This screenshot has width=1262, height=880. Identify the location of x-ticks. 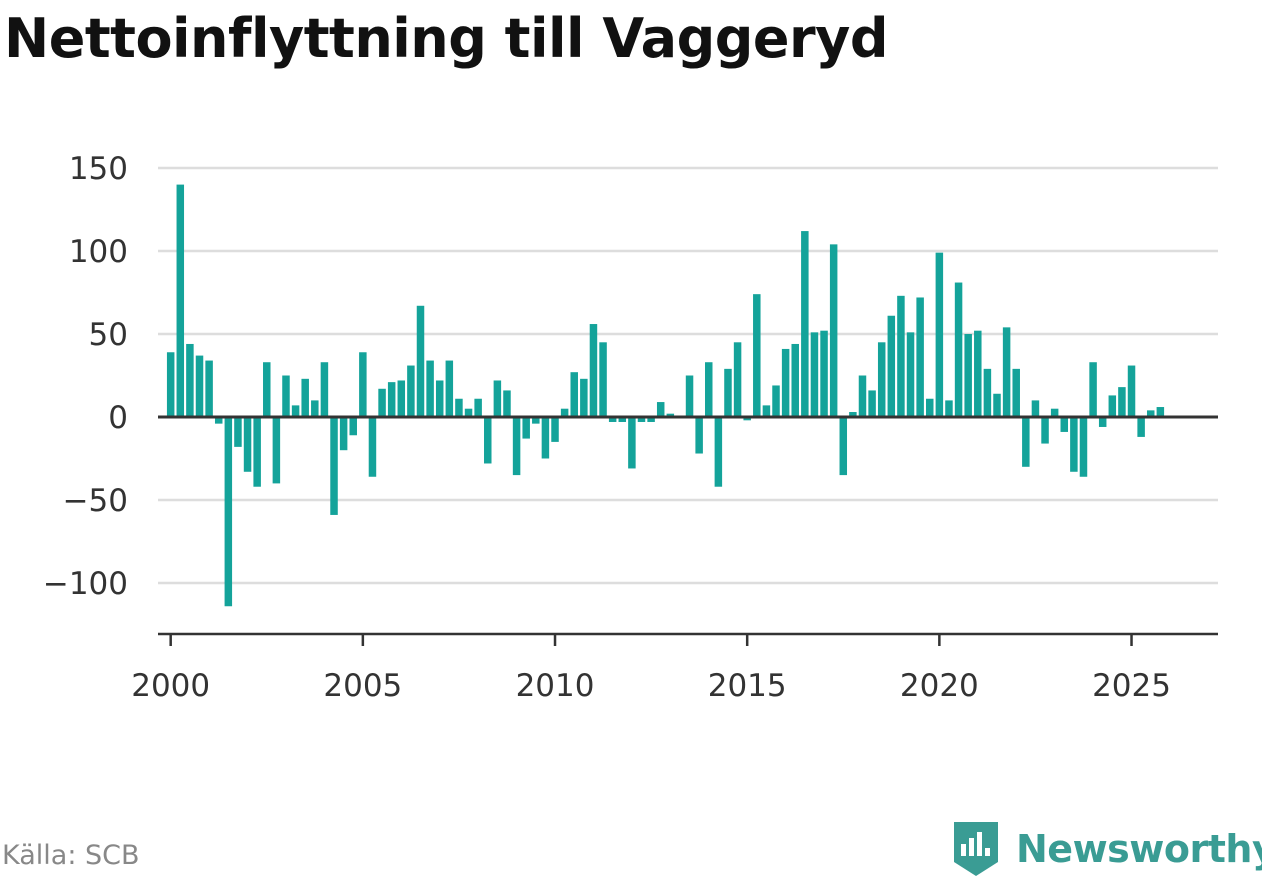
(651, 640).